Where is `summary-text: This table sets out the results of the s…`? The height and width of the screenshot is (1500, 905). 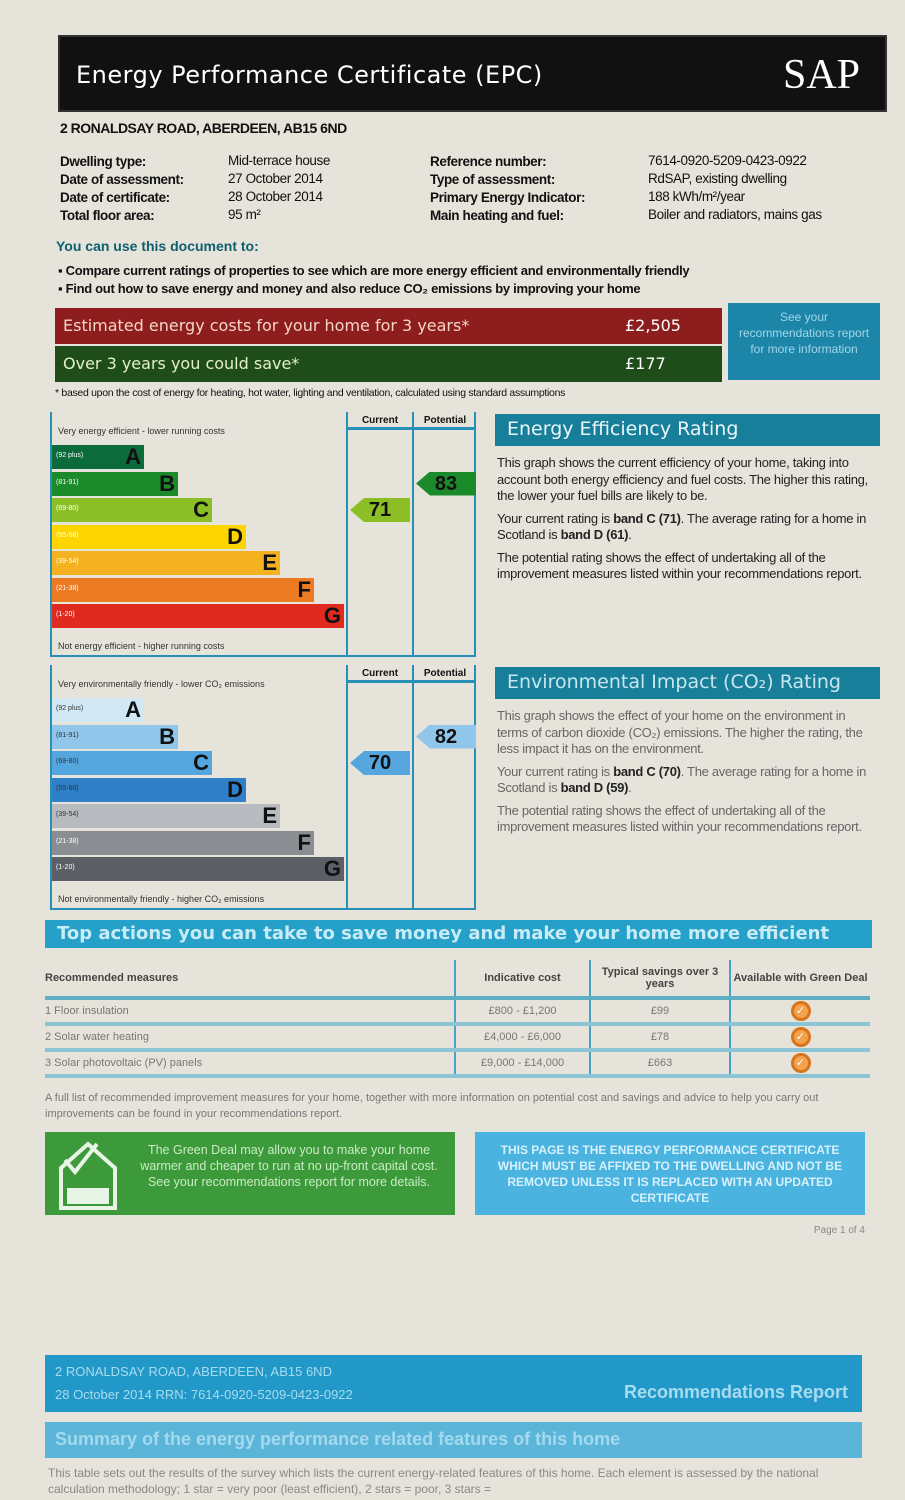
summary-text: This table sets out the results of the s… is located at coordinates (433, 1481).